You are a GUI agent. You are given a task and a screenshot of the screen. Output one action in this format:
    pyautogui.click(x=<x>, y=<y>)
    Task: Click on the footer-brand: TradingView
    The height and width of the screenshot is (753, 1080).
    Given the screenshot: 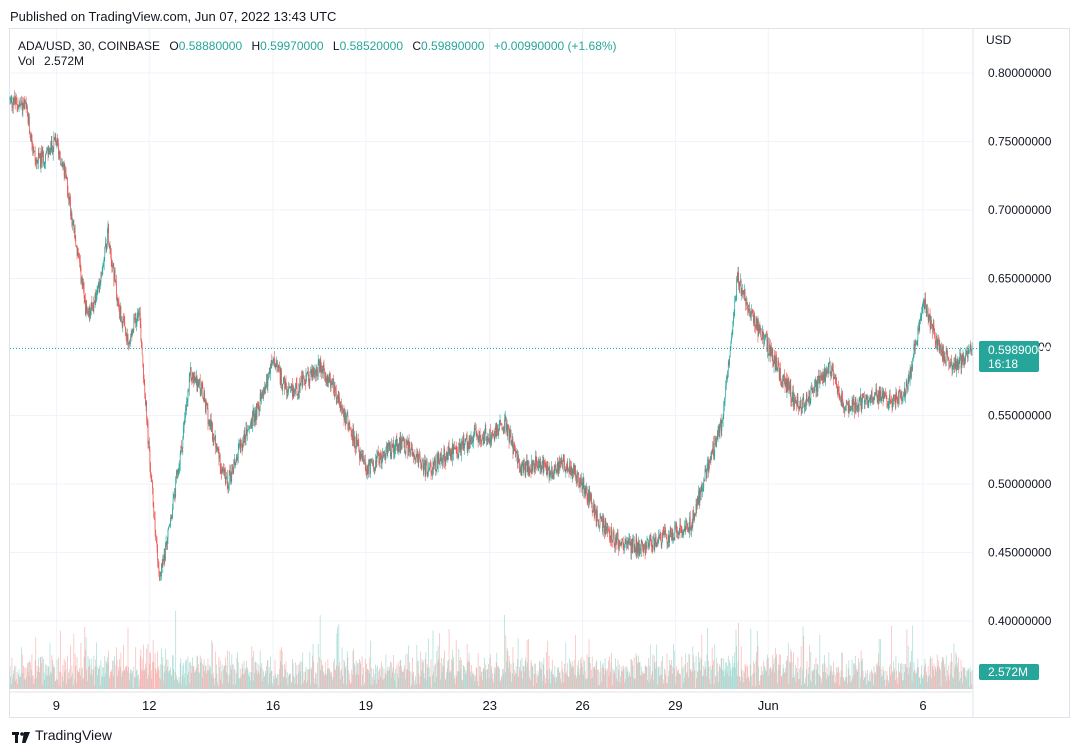 What is the action you would take?
    pyautogui.click(x=62, y=735)
    